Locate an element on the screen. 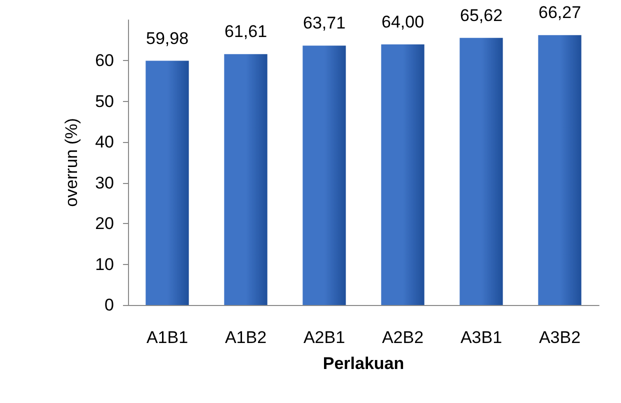  y-tick-label: 10 is located at coordinates (104, 264).